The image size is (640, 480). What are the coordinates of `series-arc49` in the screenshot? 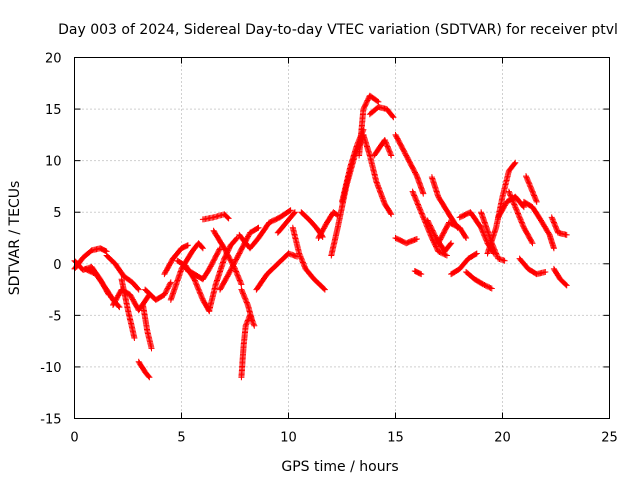 It's located at (559, 226).